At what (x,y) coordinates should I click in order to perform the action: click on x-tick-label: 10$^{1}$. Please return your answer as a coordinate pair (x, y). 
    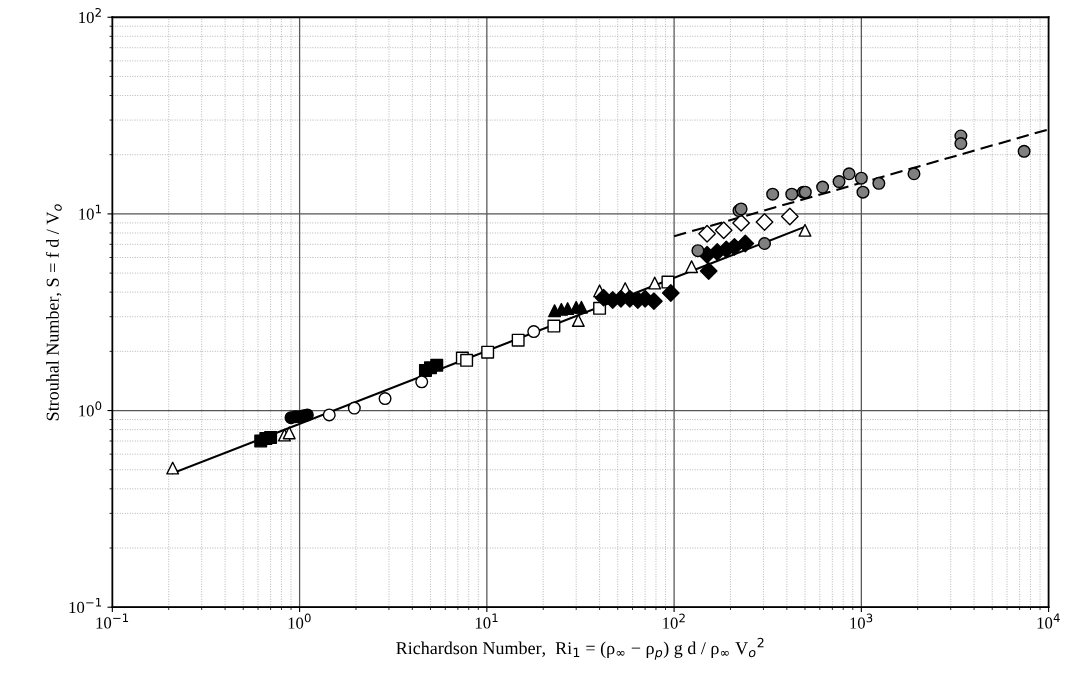
    Looking at the image, I should click on (486, 621).